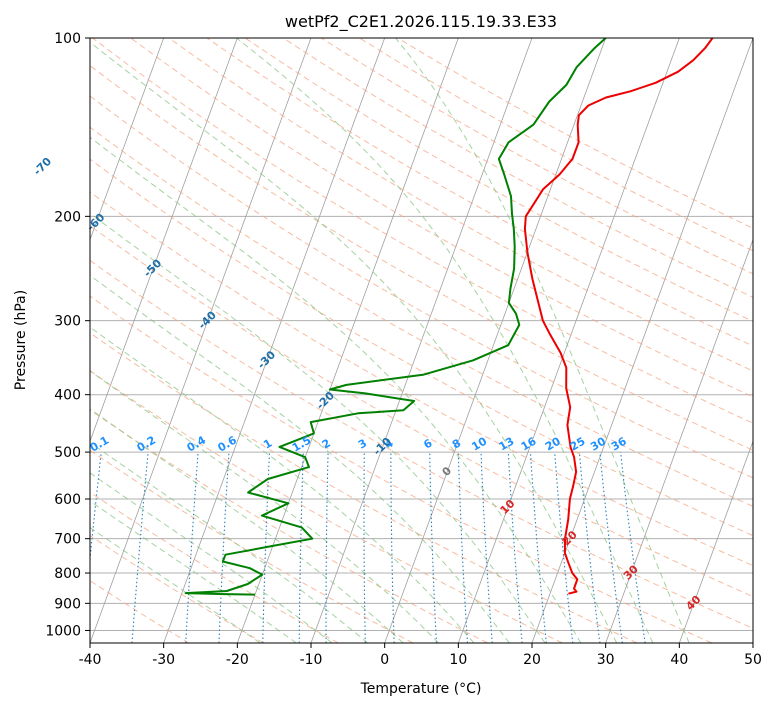  What do you see at coordinates (532, 660) in the screenshot?
I see `x-tick-label: 20` at bounding box center [532, 660].